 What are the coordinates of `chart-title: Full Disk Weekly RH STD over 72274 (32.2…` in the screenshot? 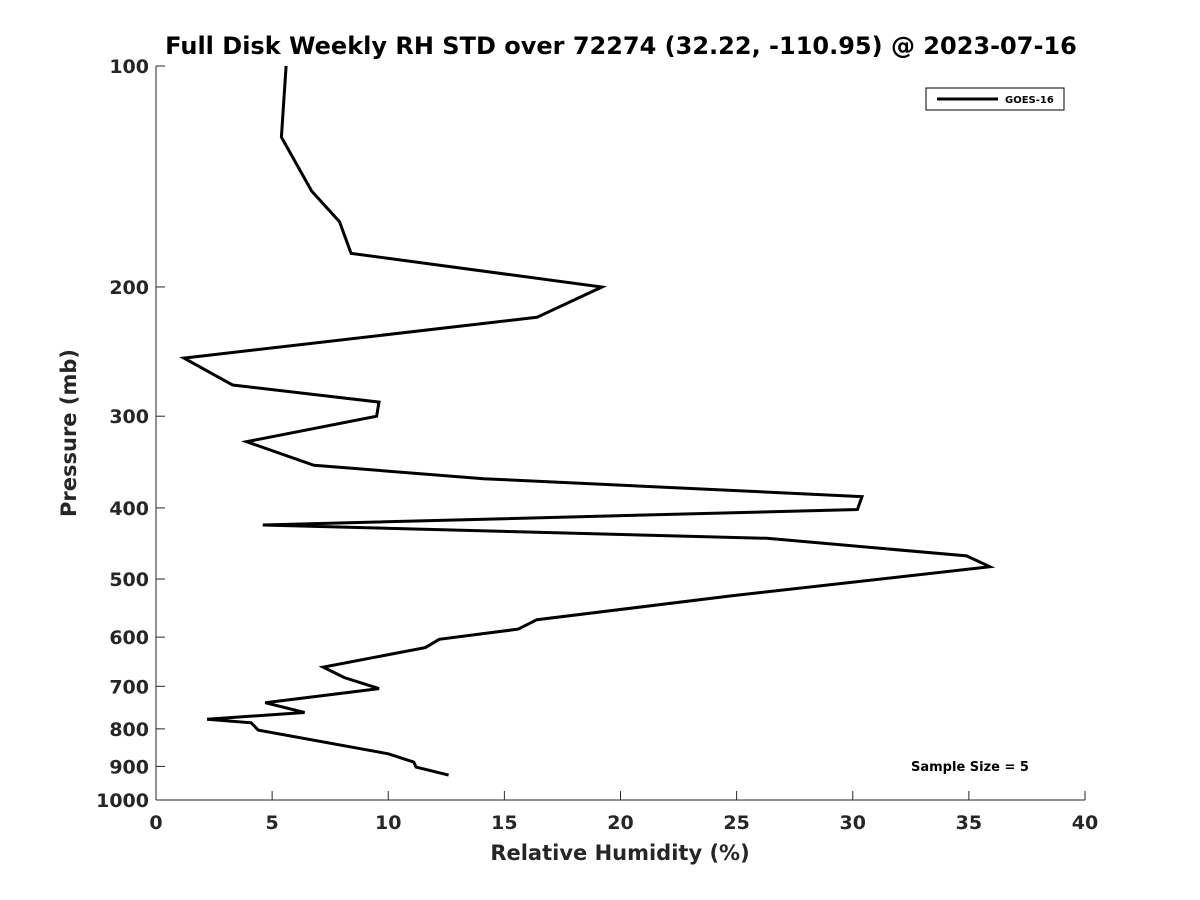 It's located at (621, 46).